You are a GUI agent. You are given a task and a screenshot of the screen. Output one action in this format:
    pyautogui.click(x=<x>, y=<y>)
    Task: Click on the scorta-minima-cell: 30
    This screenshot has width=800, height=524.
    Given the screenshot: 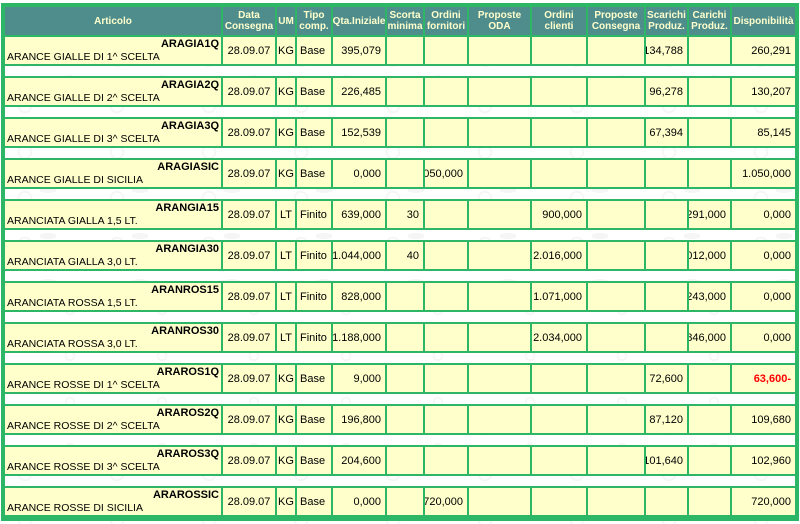 What is the action you would take?
    pyautogui.click(x=405, y=214)
    